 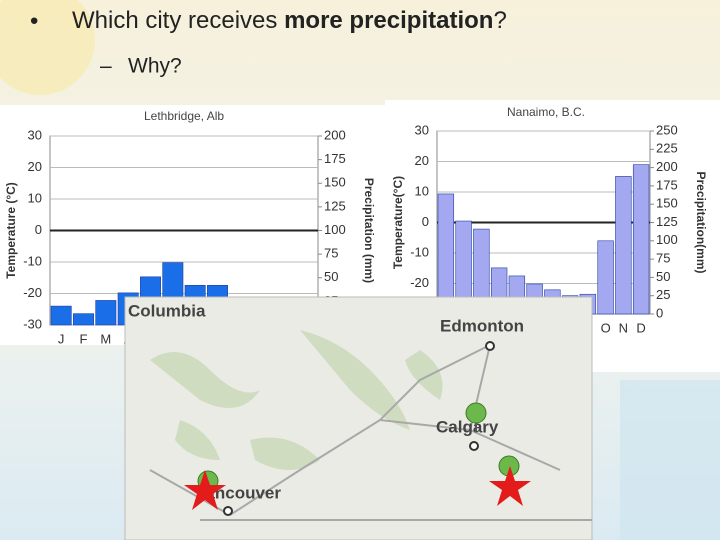 What do you see at coordinates (701, 222) in the screenshot?
I see `y2-axis-label: Precipitation(mm)` at bounding box center [701, 222].